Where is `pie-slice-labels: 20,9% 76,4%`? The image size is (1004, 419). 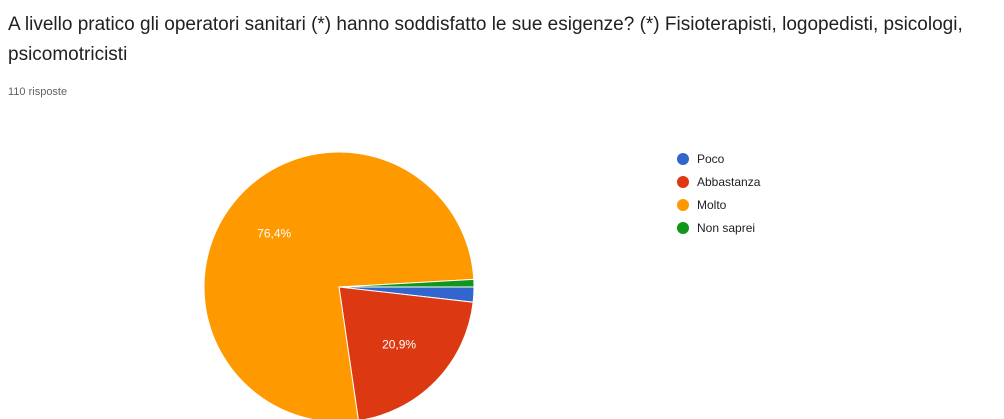
pie-slice-labels: 20,9% 76,4% is located at coordinates (336, 288).